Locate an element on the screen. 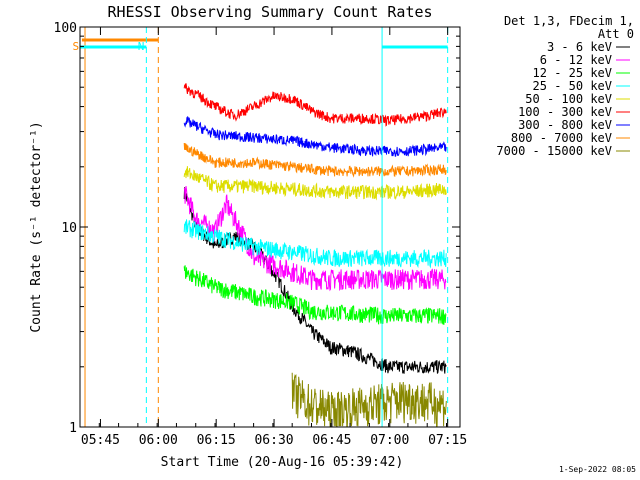 Image resolution: width=640 pixels, height=480 pixels. legend-label: 25 - 50 keV is located at coordinates (572, 86).